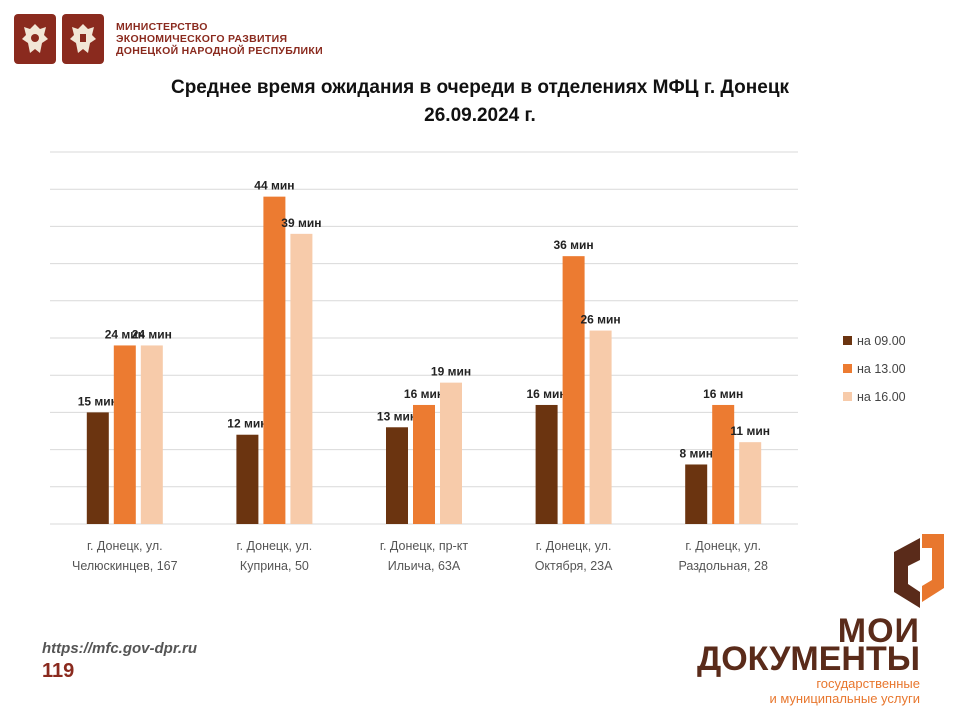  Describe the element at coordinates (98, 401) in the screenshot. I see `data-label: 15 мин` at that location.